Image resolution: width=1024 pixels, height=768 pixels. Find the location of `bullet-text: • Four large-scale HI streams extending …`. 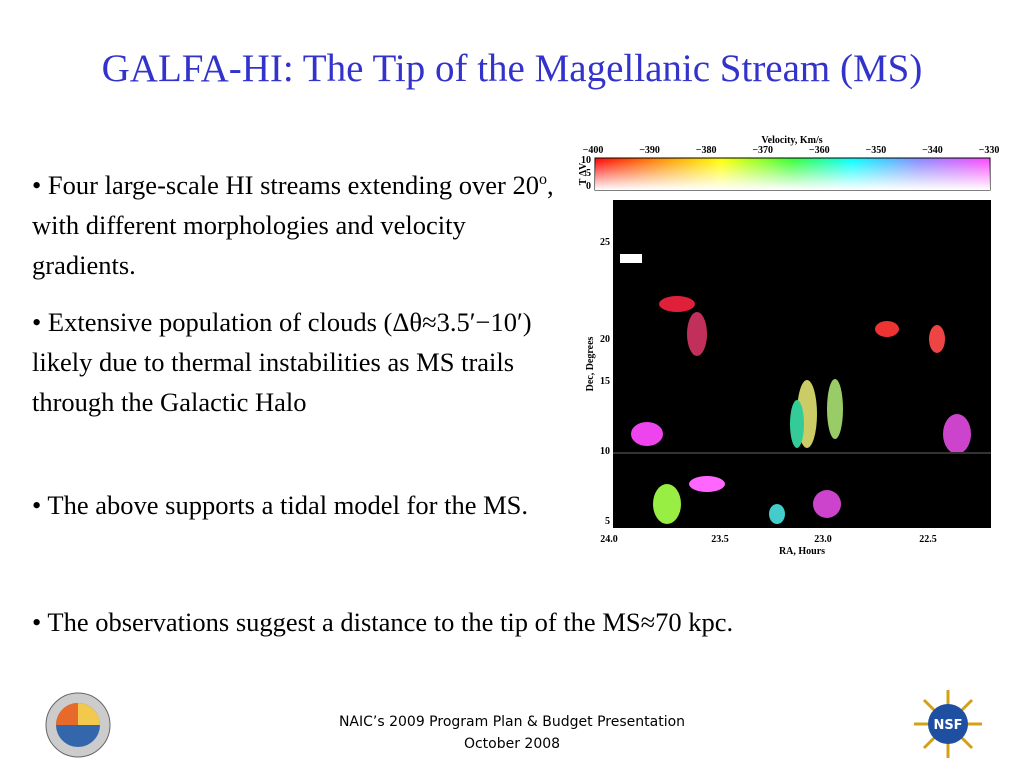

bullet-text: • Four large-scale HI streams extending … is located at coordinates (285, 184).